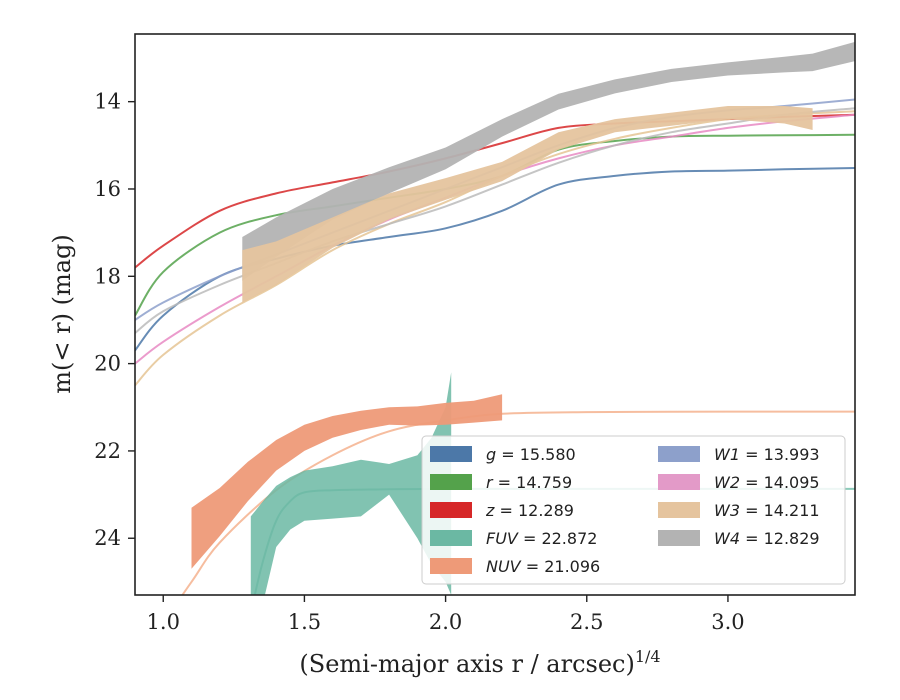  What do you see at coordinates (107, 276) in the screenshot?
I see `y-tick-label: 18` at bounding box center [107, 276].